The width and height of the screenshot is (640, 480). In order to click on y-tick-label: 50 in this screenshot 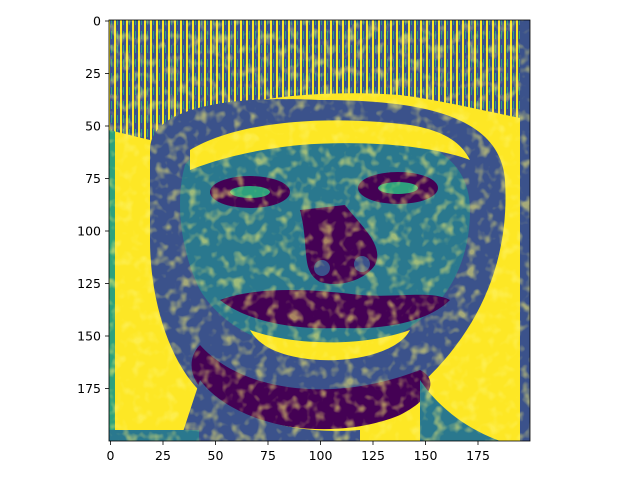, I will do `click(93, 126)`.